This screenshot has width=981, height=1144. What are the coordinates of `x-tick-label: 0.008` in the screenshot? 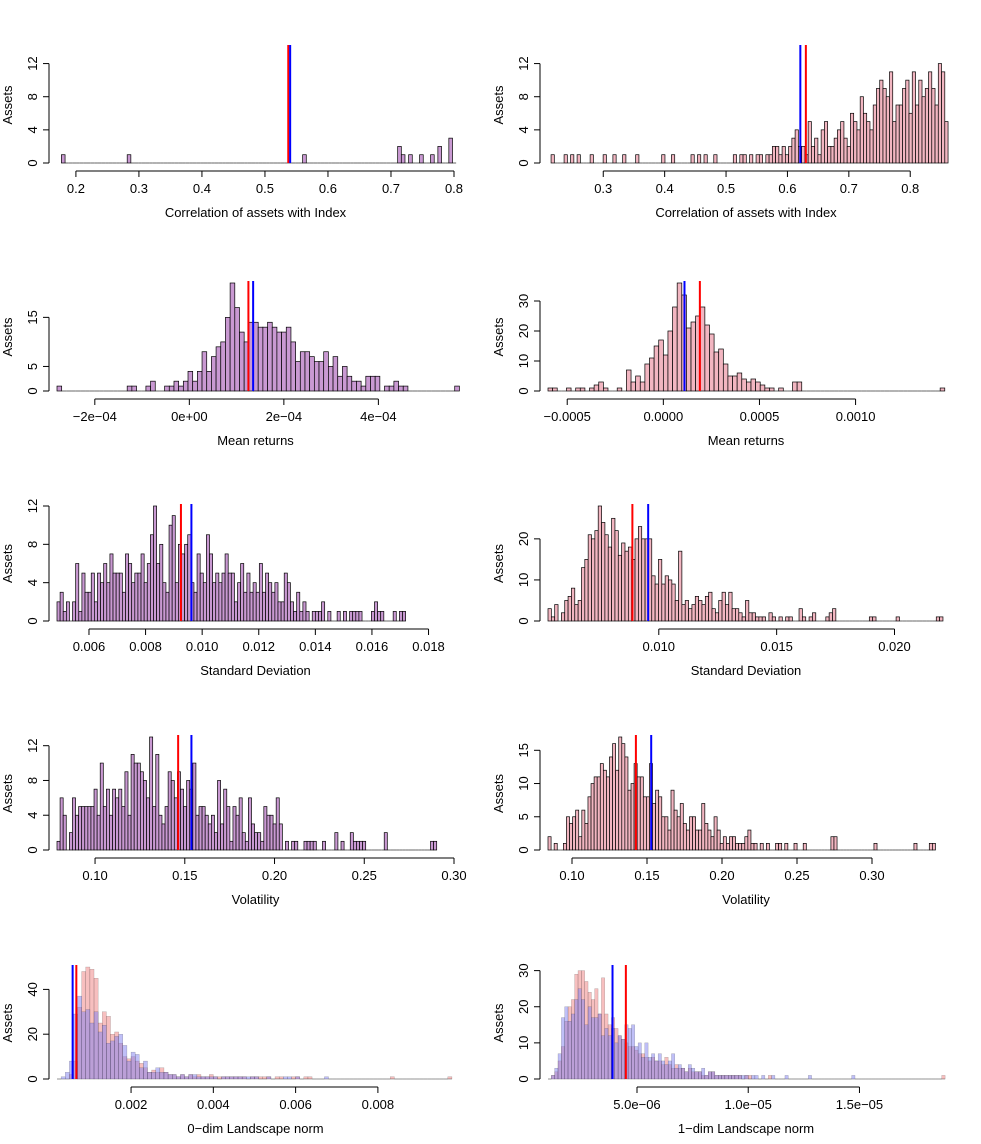 It's located at (145, 646).